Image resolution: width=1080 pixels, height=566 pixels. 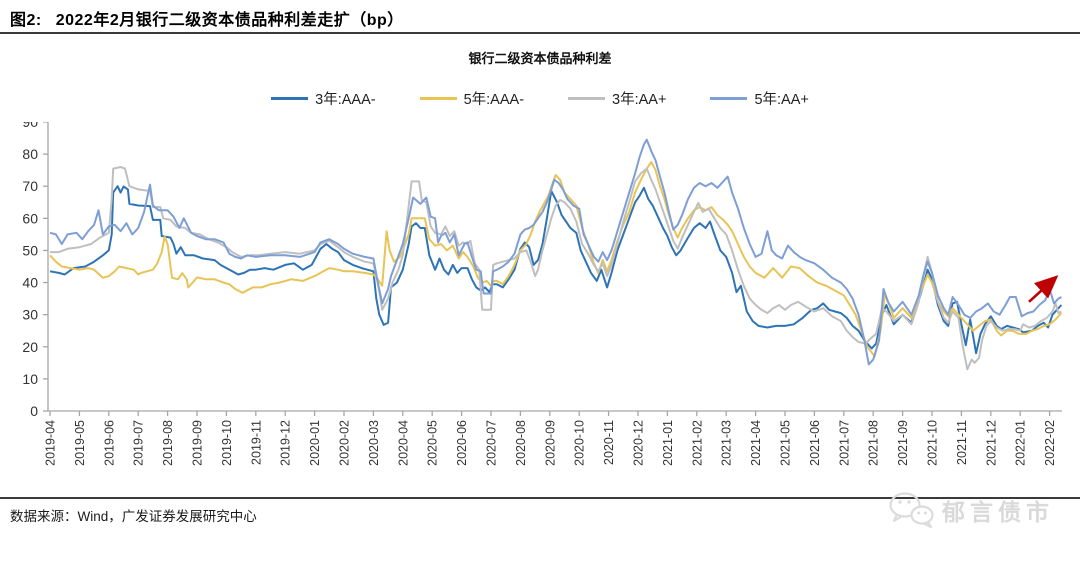 I want to click on x-tick-label: 2019-08, so click(x=168, y=443).